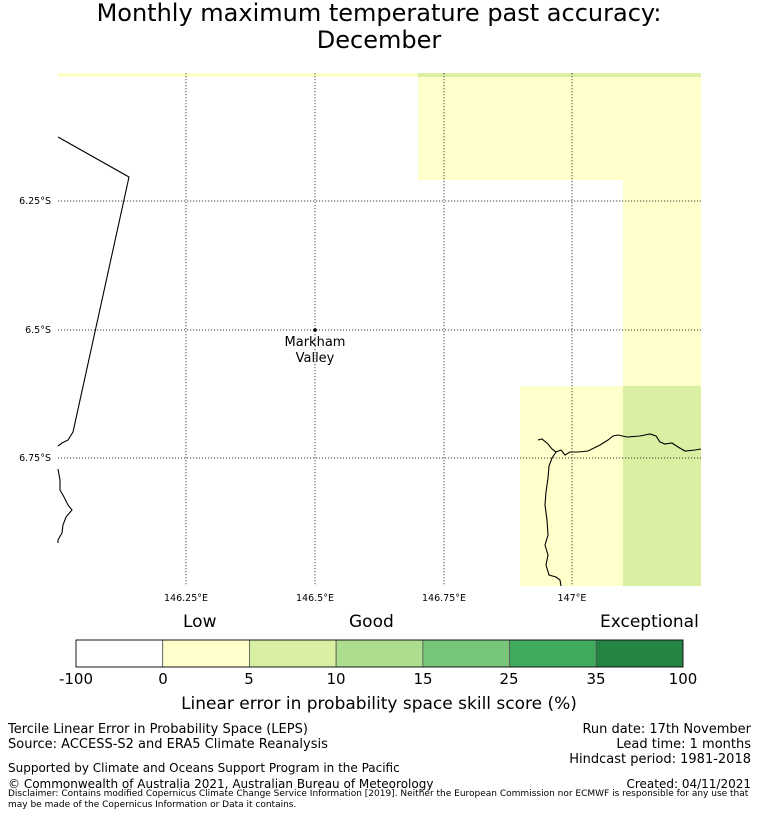 Image resolution: width=758 pixels, height=816 pixels. What do you see at coordinates (76, 679) in the screenshot?
I see `colorbar-tick-label: -100` at bounding box center [76, 679].